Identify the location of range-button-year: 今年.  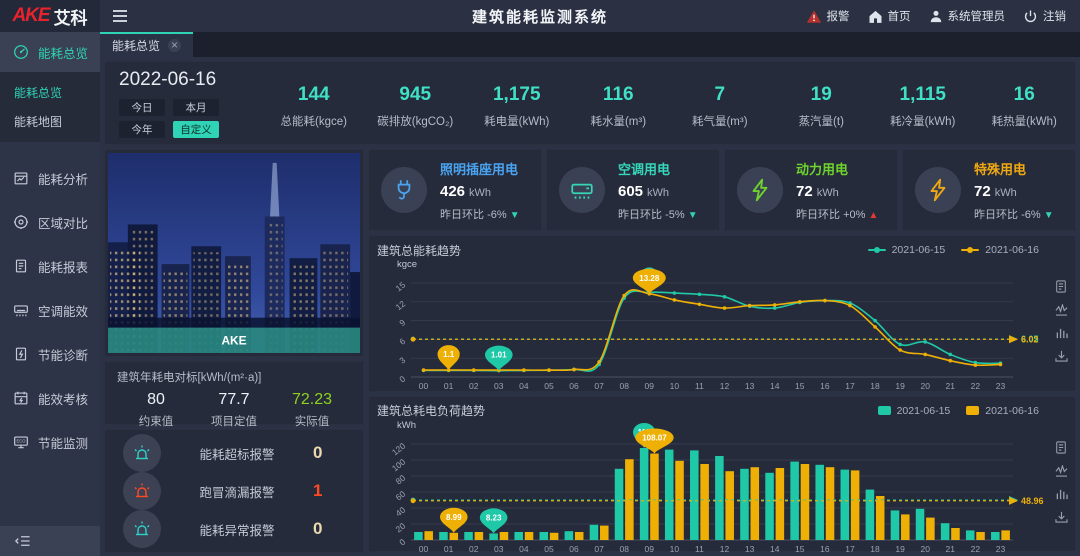
(142, 129).